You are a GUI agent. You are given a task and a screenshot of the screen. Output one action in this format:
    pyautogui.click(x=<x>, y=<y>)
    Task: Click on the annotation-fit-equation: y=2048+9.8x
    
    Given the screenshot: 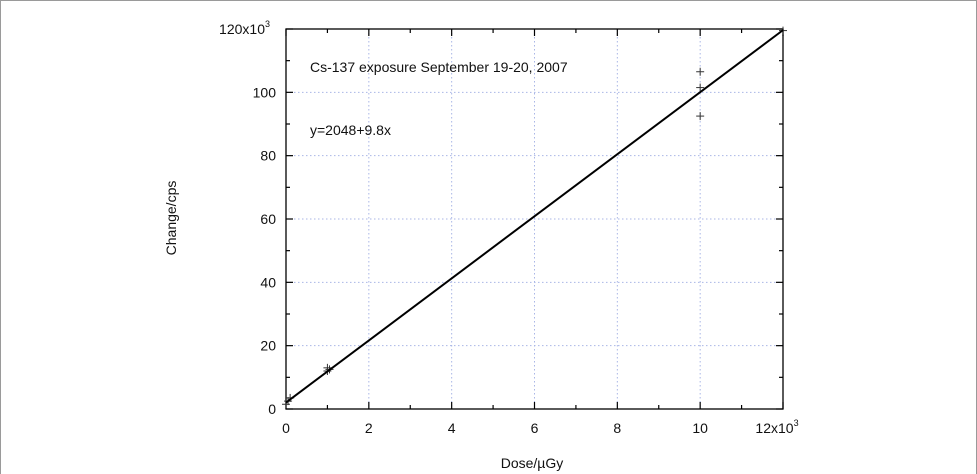 What is the action you would take?
    pyautogui.click(x=350, y=130)
    